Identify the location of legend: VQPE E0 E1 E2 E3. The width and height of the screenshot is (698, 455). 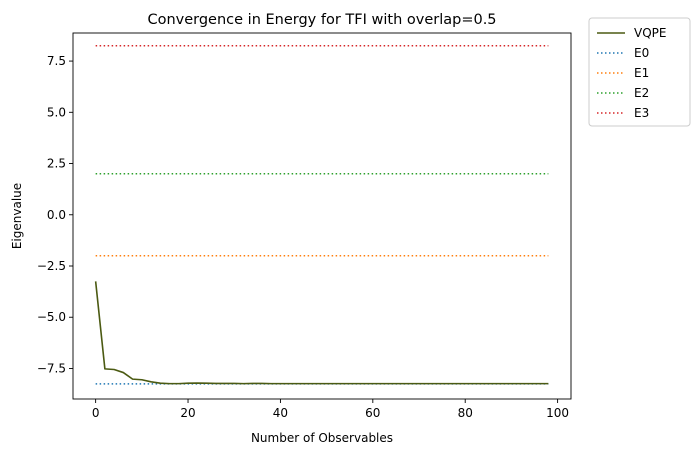
(639, 72).